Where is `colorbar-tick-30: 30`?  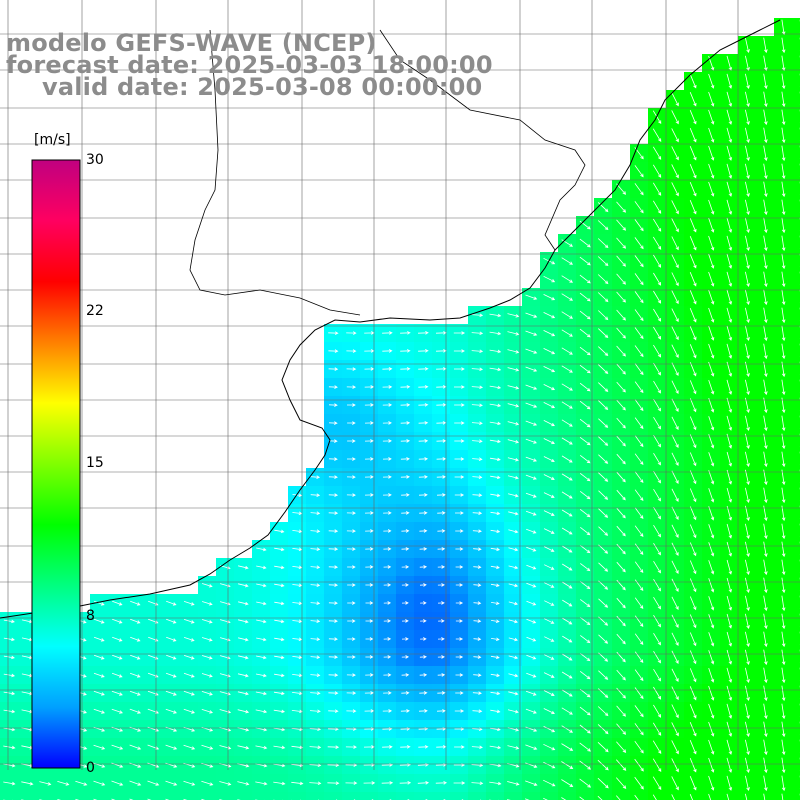
colorbar-tick-30: 30 is located at coordinates (95, 160).